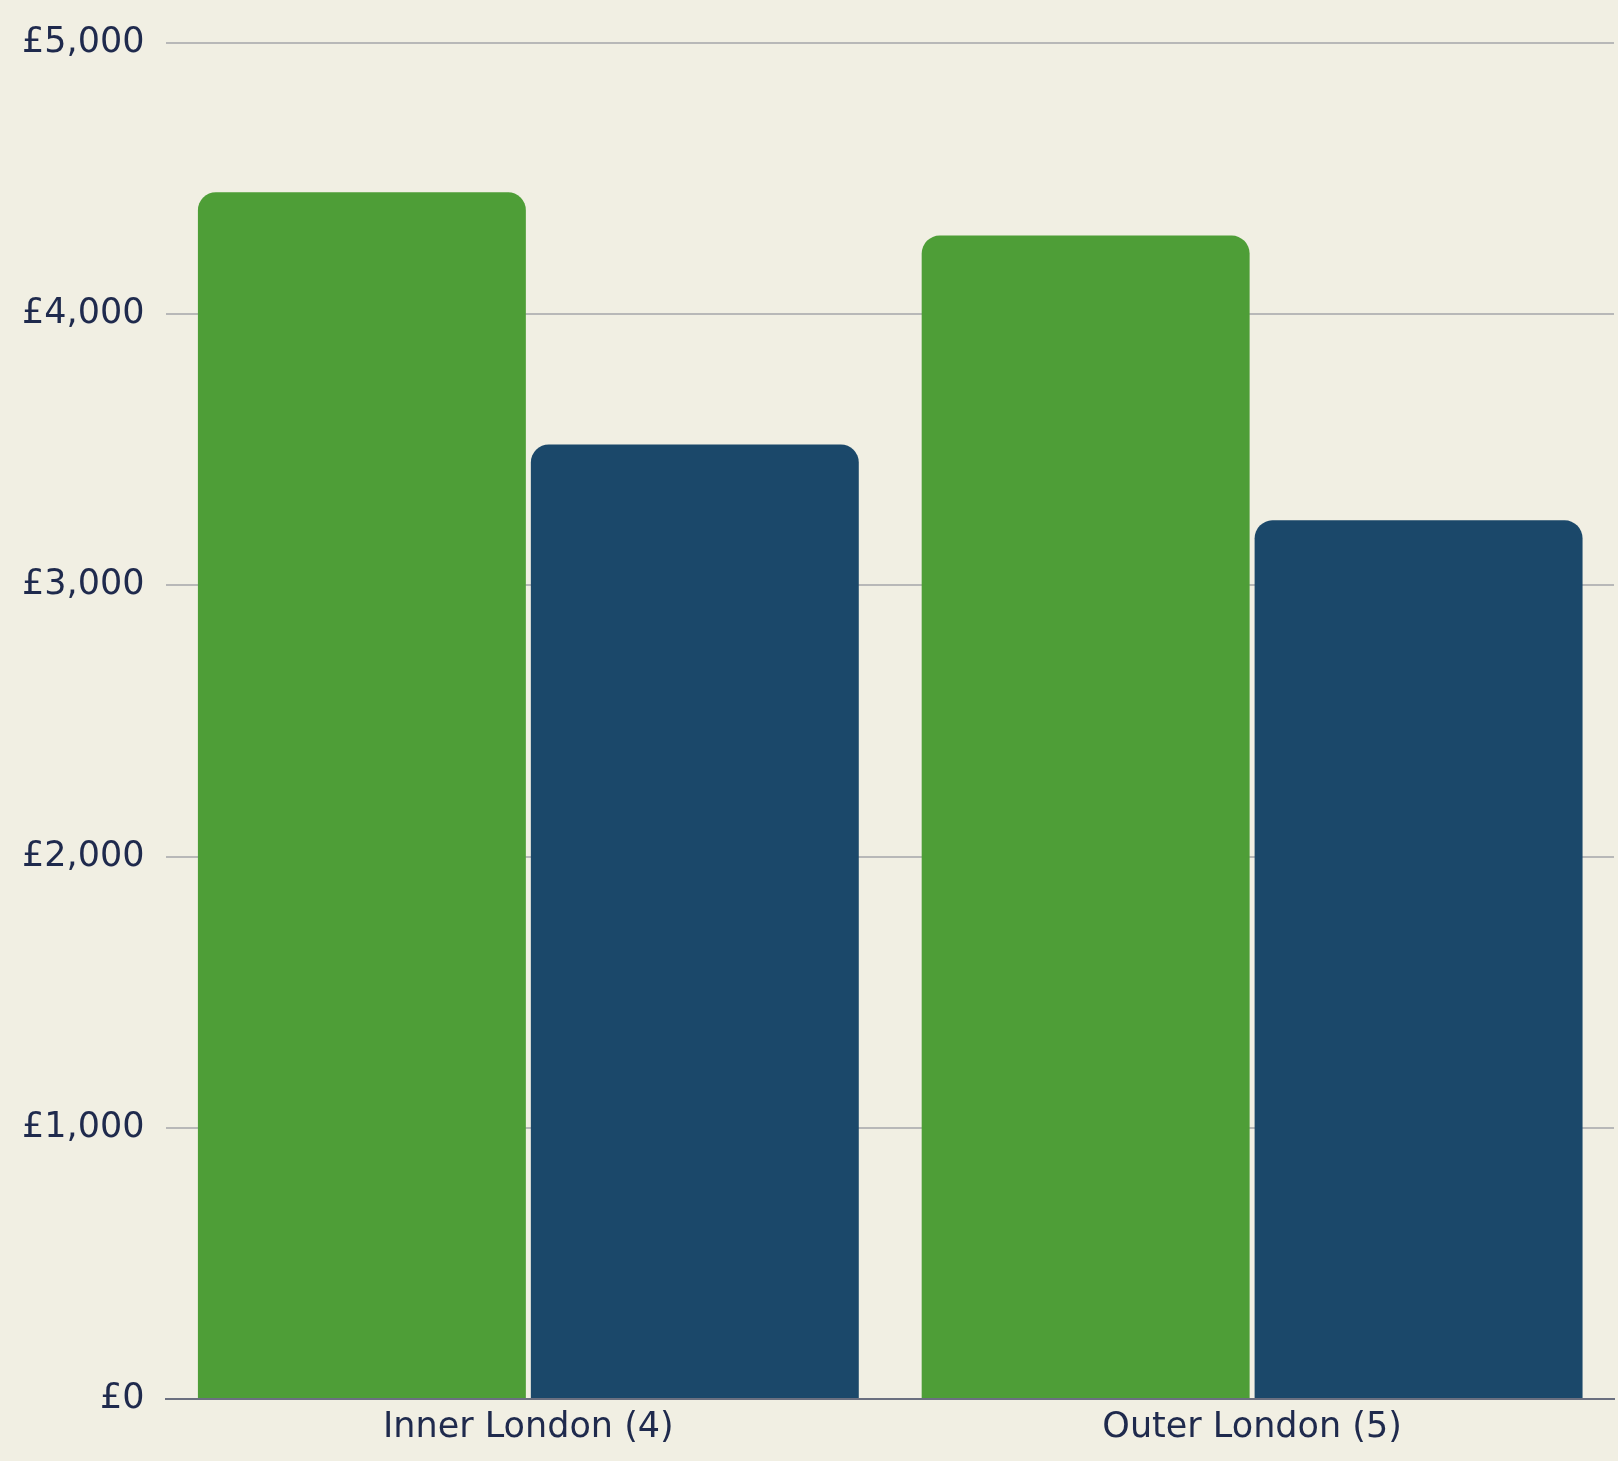 This screenshot has height=1461, width=1618. I want to click on x-tick-label: Inner London (4), so click(528, 1425).